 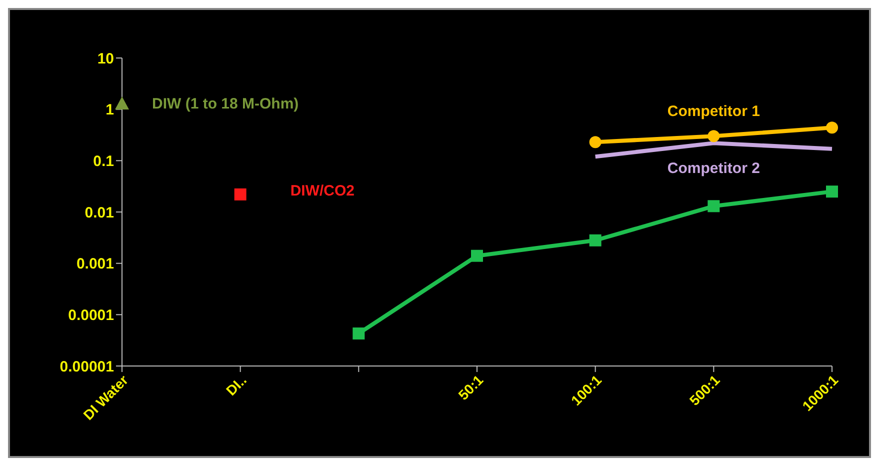 What do you see at coordinates (225, 103) in the screenshot?
I see `series-label: DIW (1 to 18 M-Ohm)` at bounding box center [225, 103].